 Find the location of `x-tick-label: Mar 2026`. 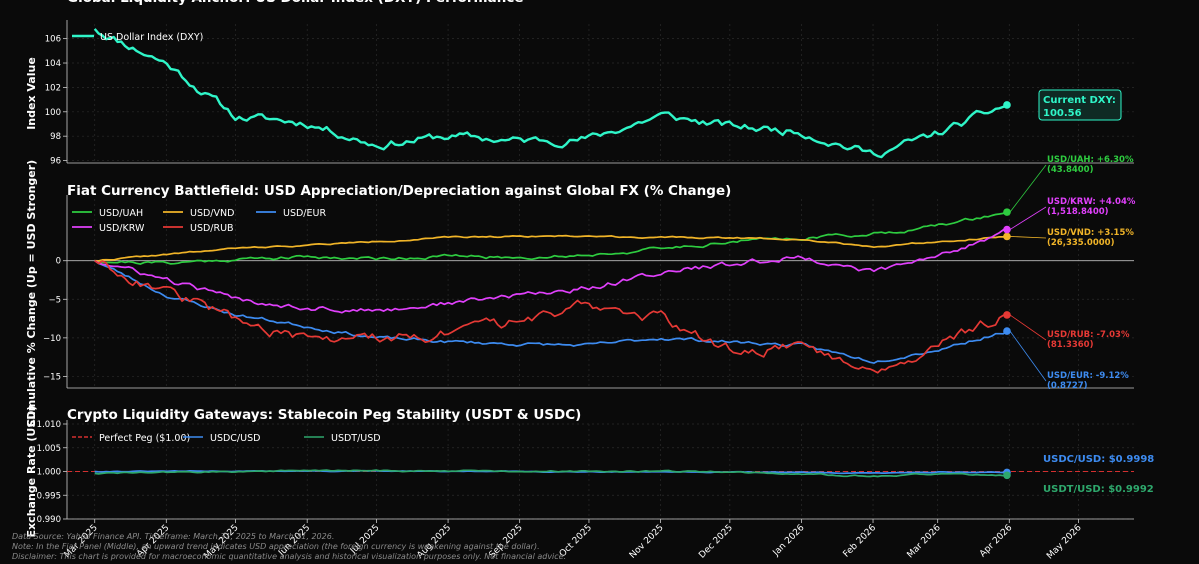

x-tick-label: Mar 2026 is located at coordinates (924, 541).